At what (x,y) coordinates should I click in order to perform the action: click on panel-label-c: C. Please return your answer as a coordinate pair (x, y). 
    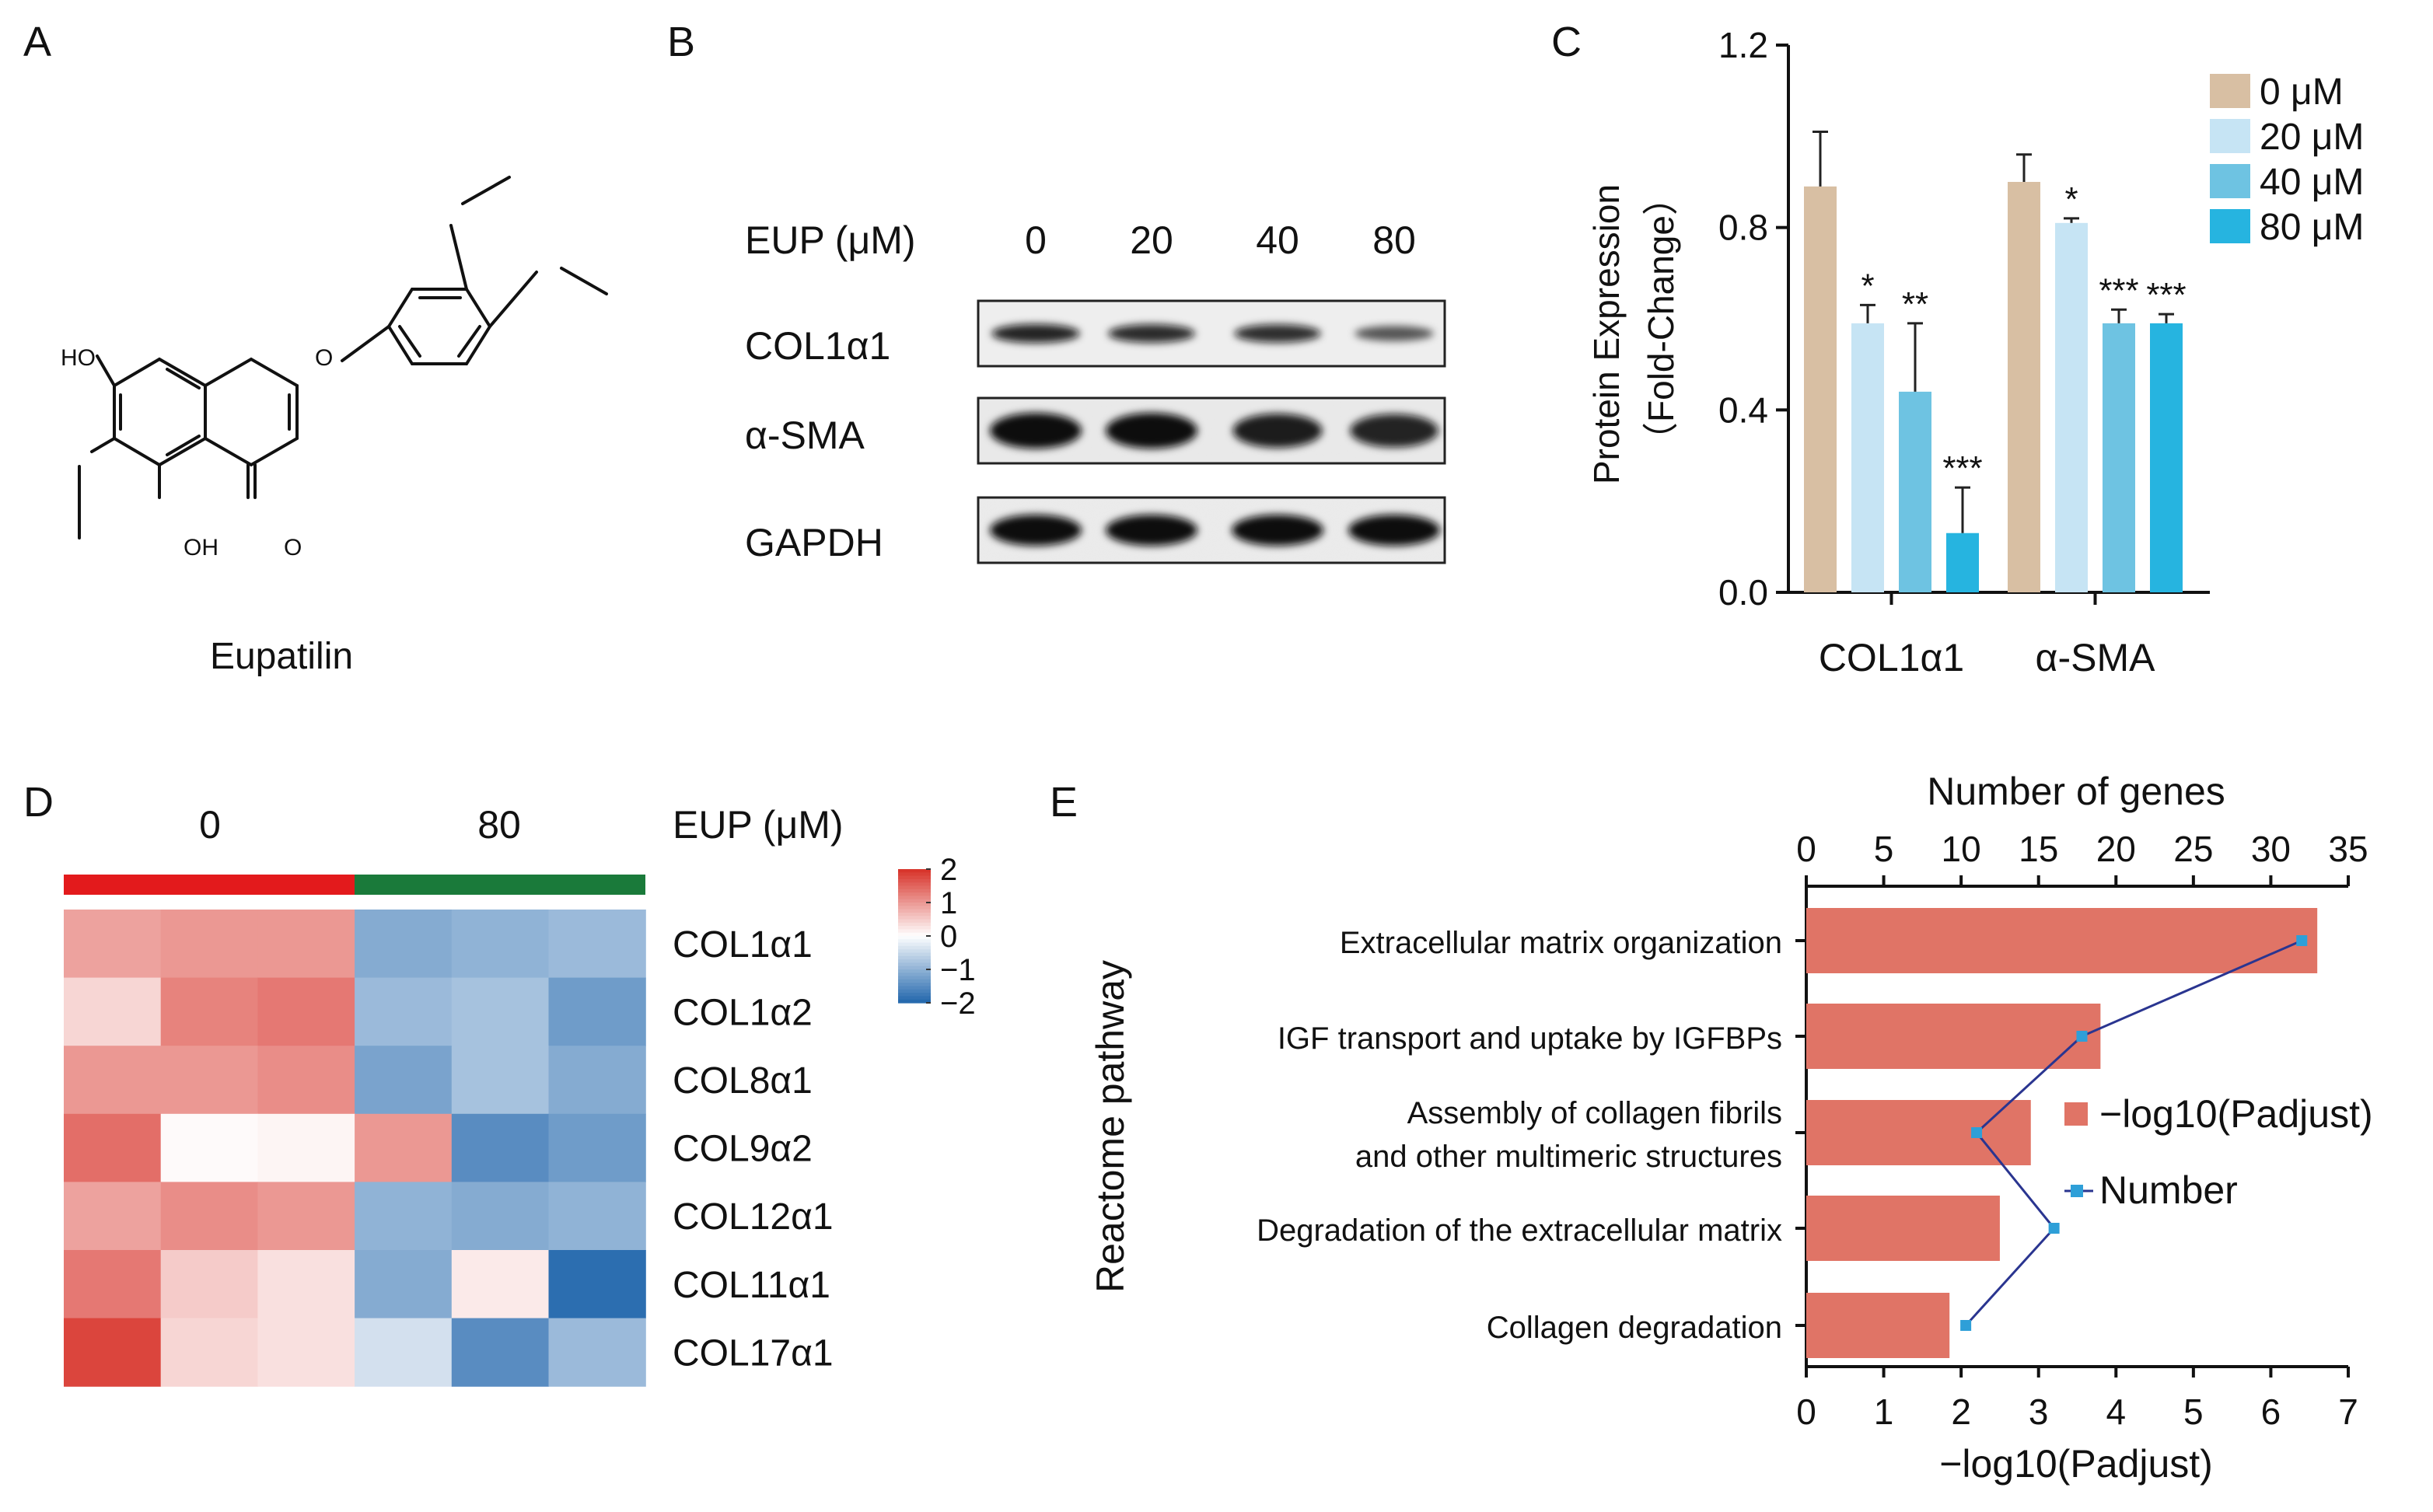
    Looking at the image, I should click on (1566, 42).